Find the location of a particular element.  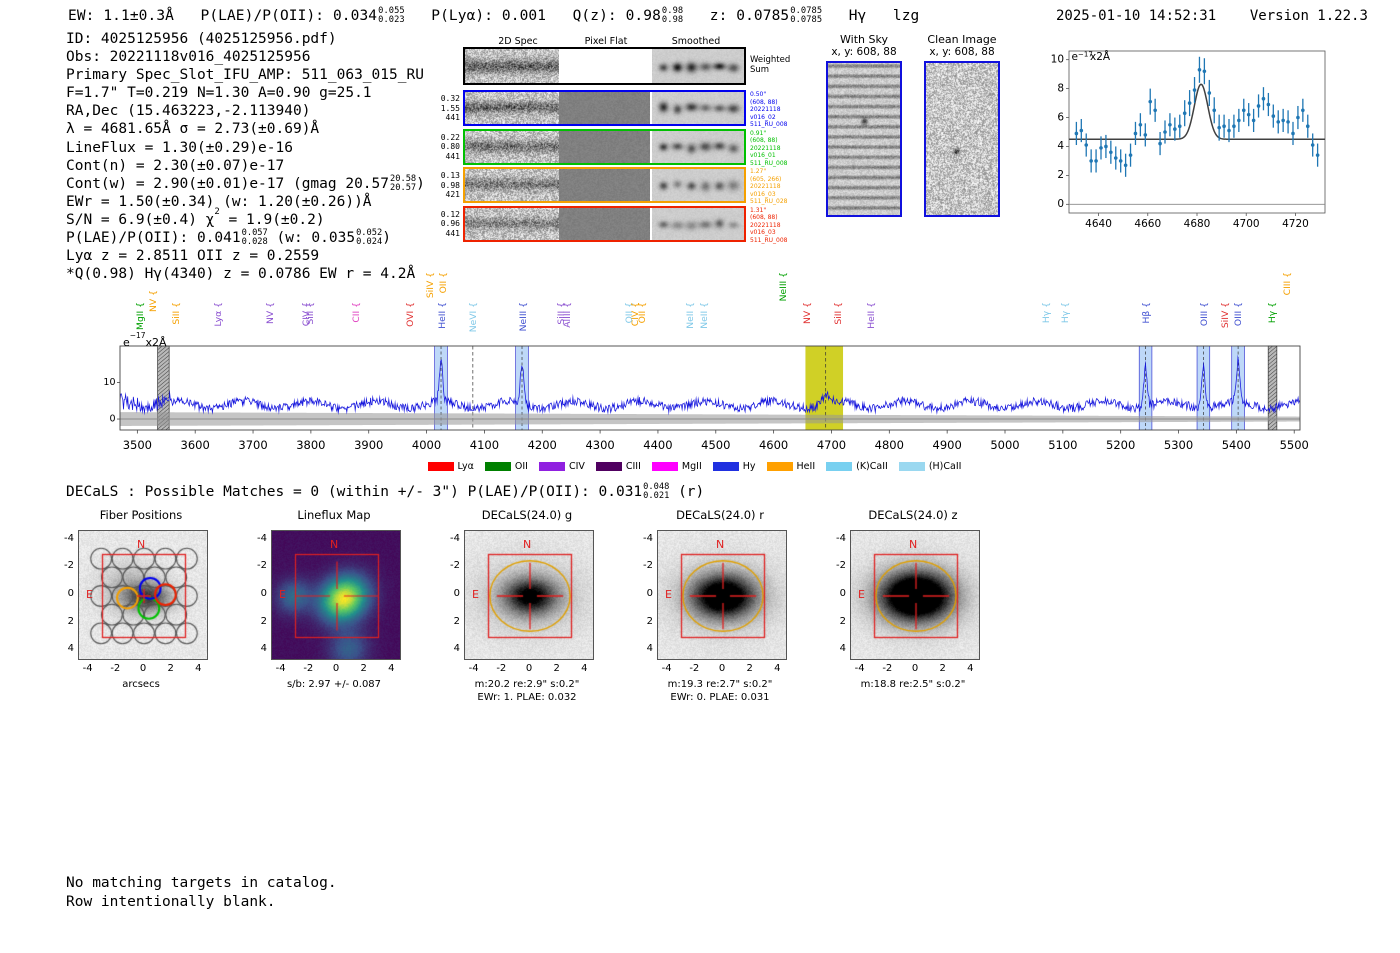

cutout-caption-2: EWr: 0. PLAE: 0.031 is located at coordinates (720, 697).